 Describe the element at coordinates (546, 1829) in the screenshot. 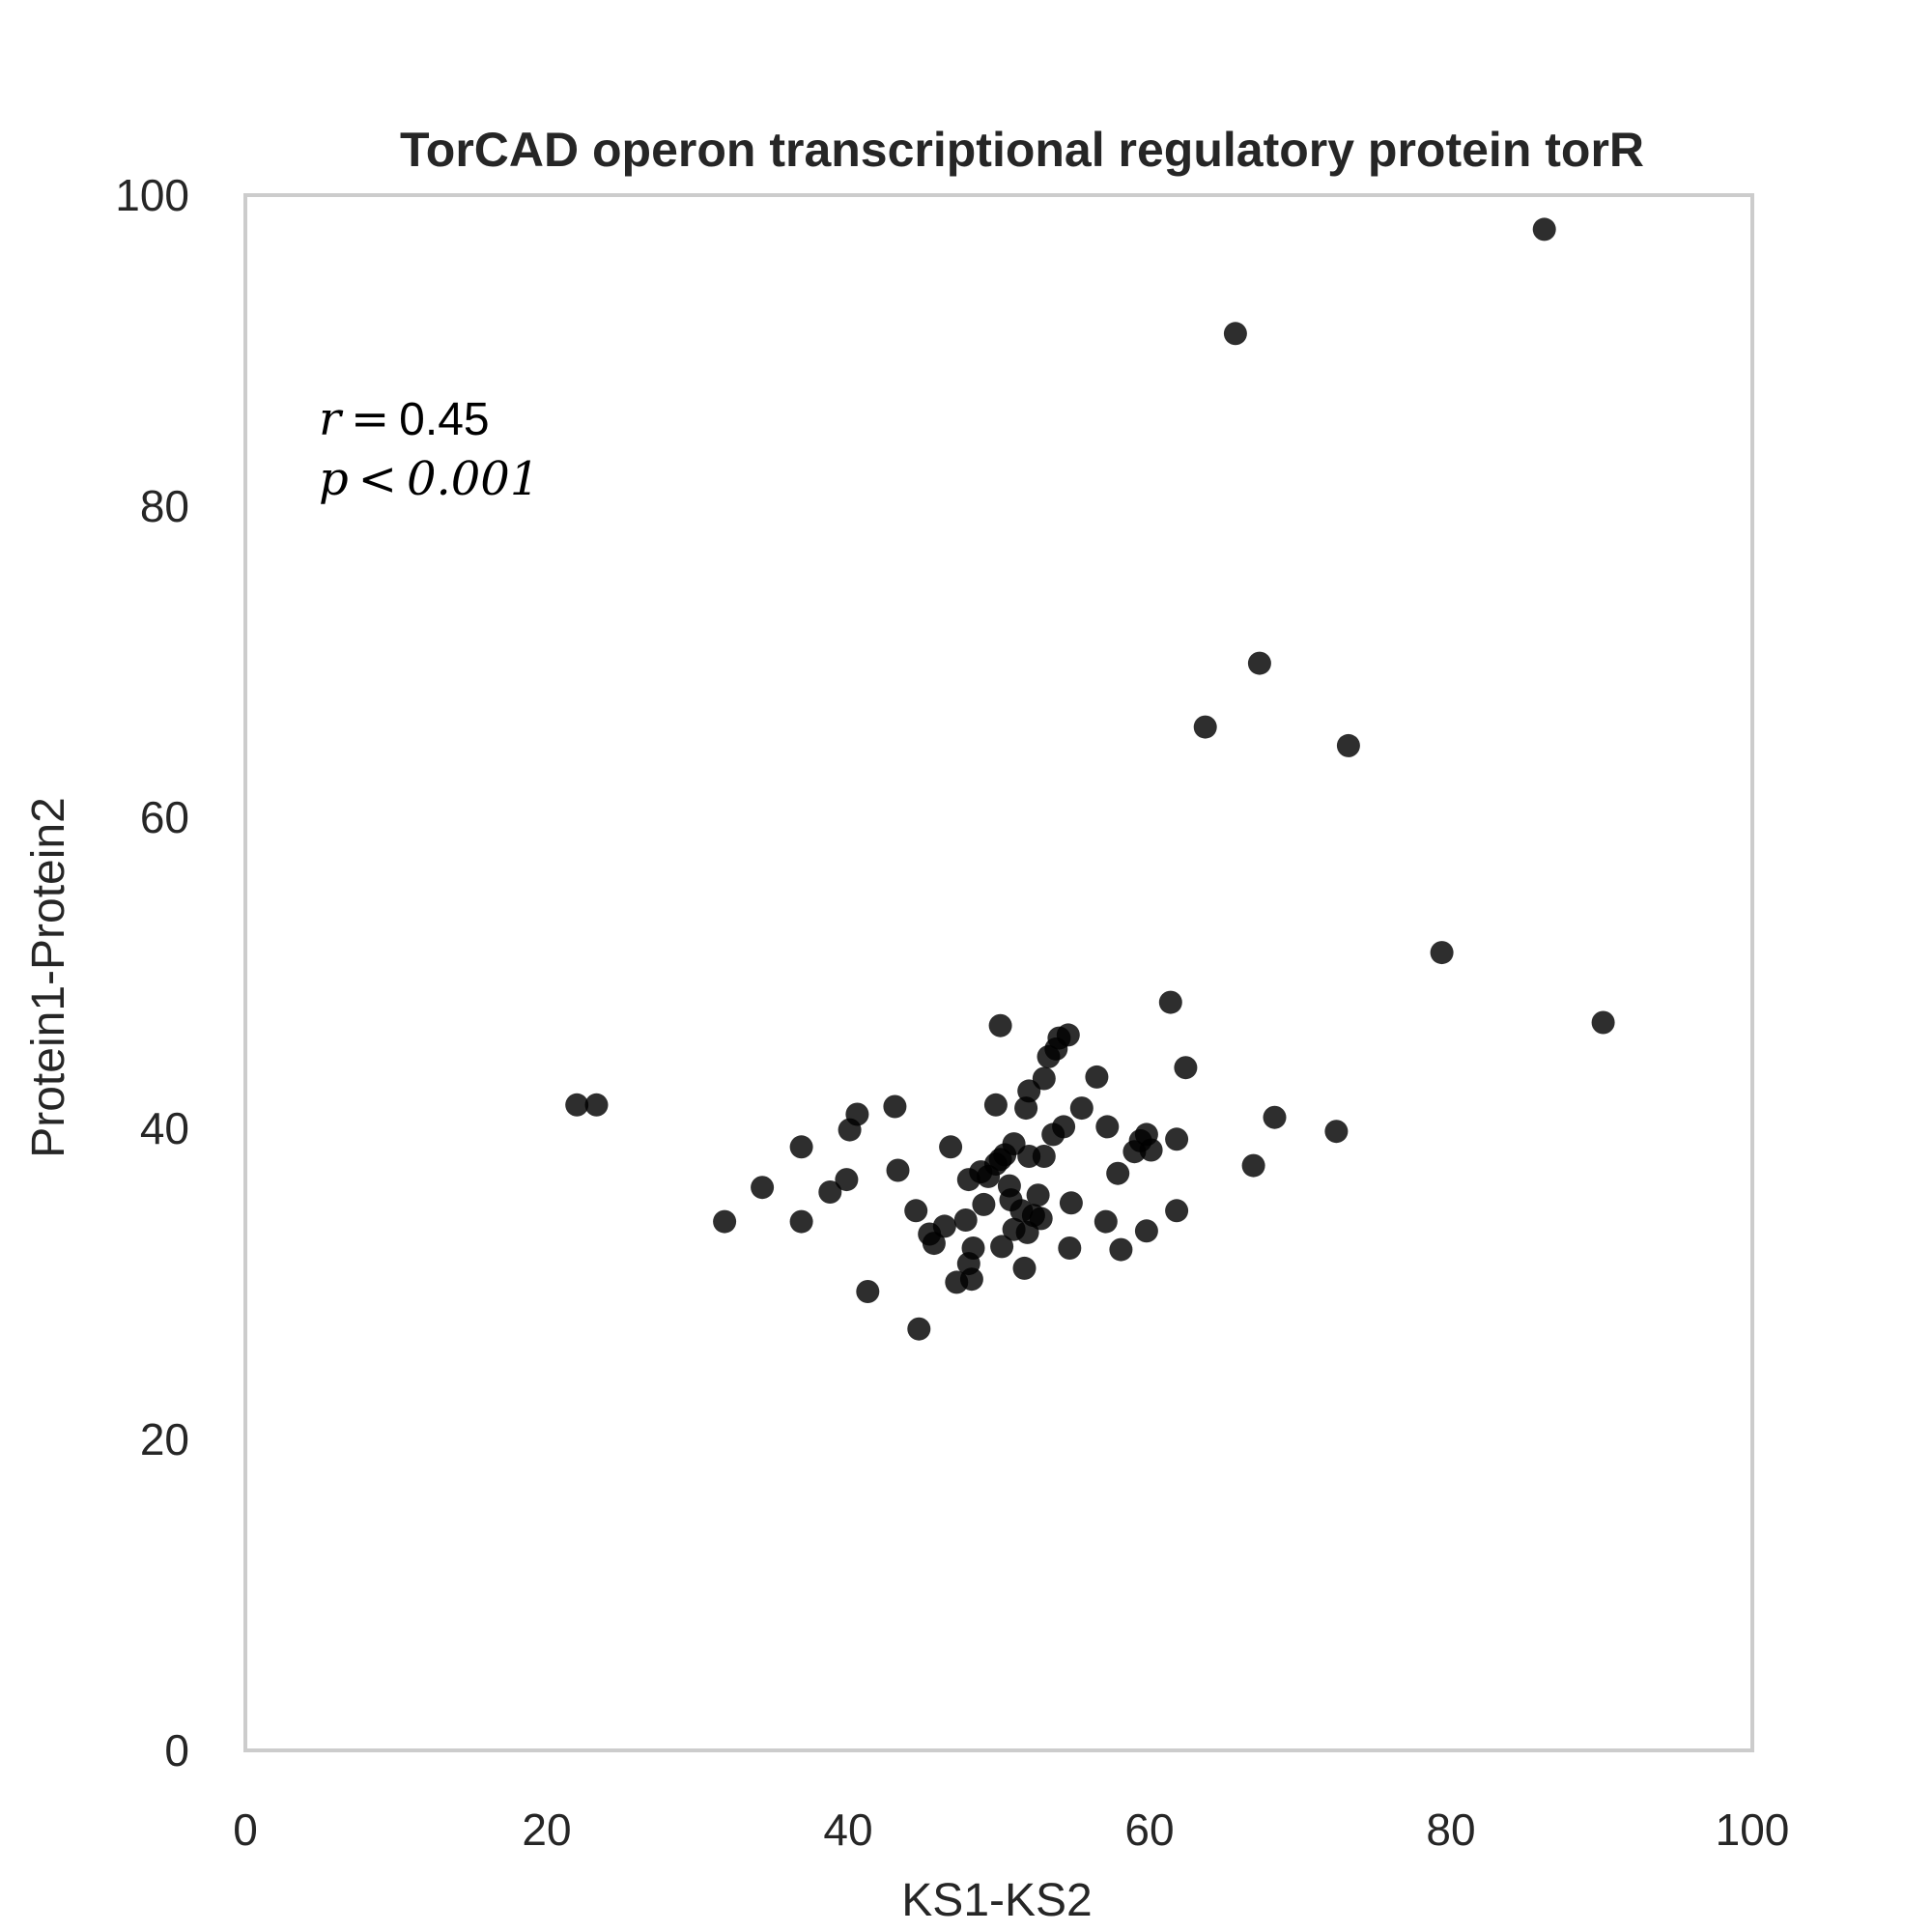

I see `x-tick-label-1: 20` at that location.